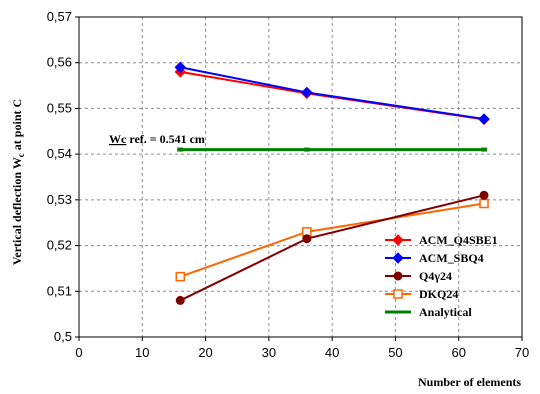 This screenshot has width=540, height=394. What do you see at coordinates (451, 258) in the screenshot?
I see `legend-label: ACM_SBQ4` at bounding box center [451, 258].